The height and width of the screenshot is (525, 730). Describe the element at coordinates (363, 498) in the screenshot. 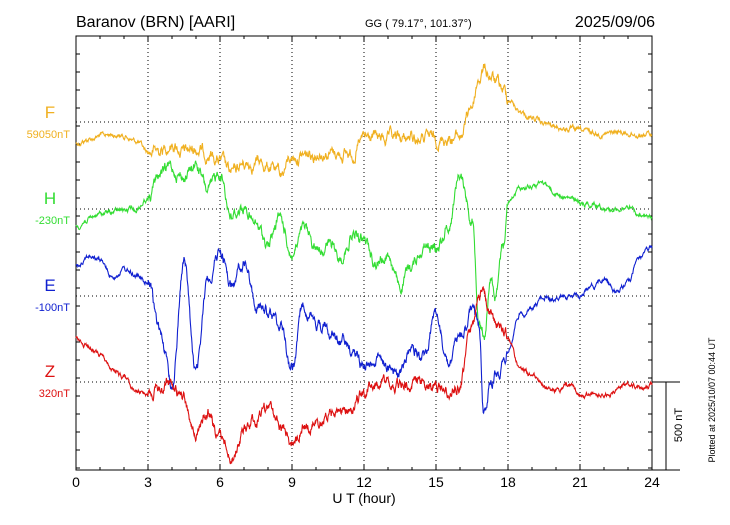

I see `x-axis-label: U T (hour)` at that location.